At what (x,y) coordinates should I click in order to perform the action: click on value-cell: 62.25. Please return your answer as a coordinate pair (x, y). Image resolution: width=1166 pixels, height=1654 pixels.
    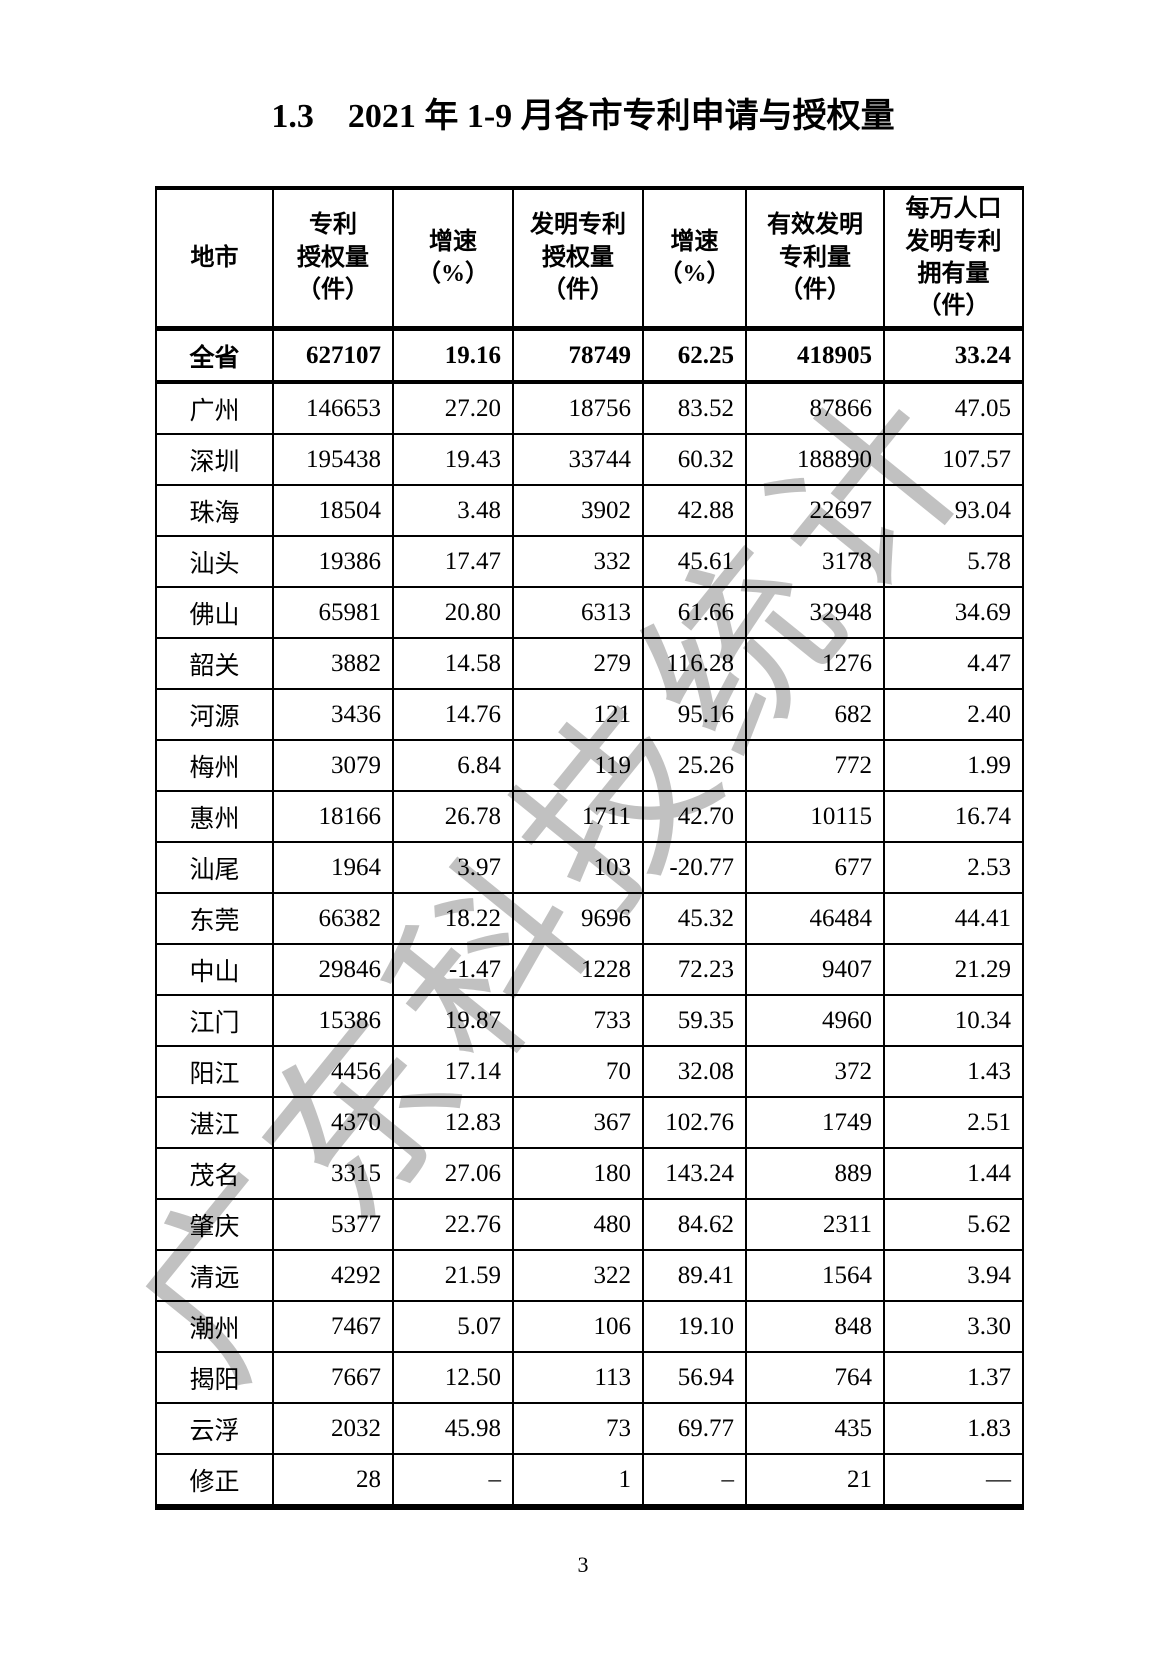
    Looking at the image, I should click on (694, 355).